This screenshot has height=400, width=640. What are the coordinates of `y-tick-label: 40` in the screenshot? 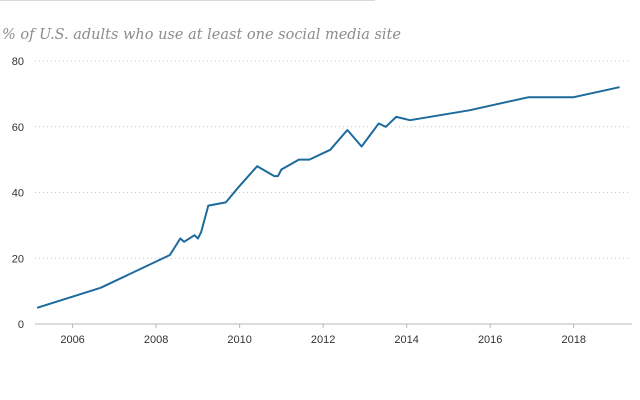 It's located at (18, 194).